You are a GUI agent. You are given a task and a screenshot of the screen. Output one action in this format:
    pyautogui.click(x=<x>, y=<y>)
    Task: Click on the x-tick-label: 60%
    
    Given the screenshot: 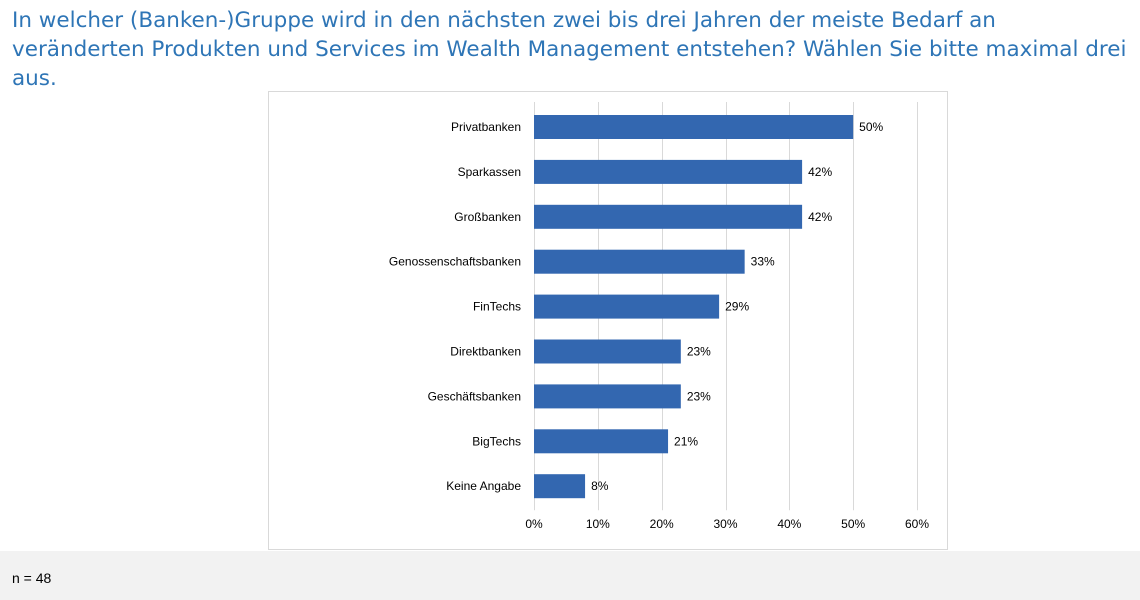 What is the action you would take?
    pyautogui.click(x=917, y=524)
    